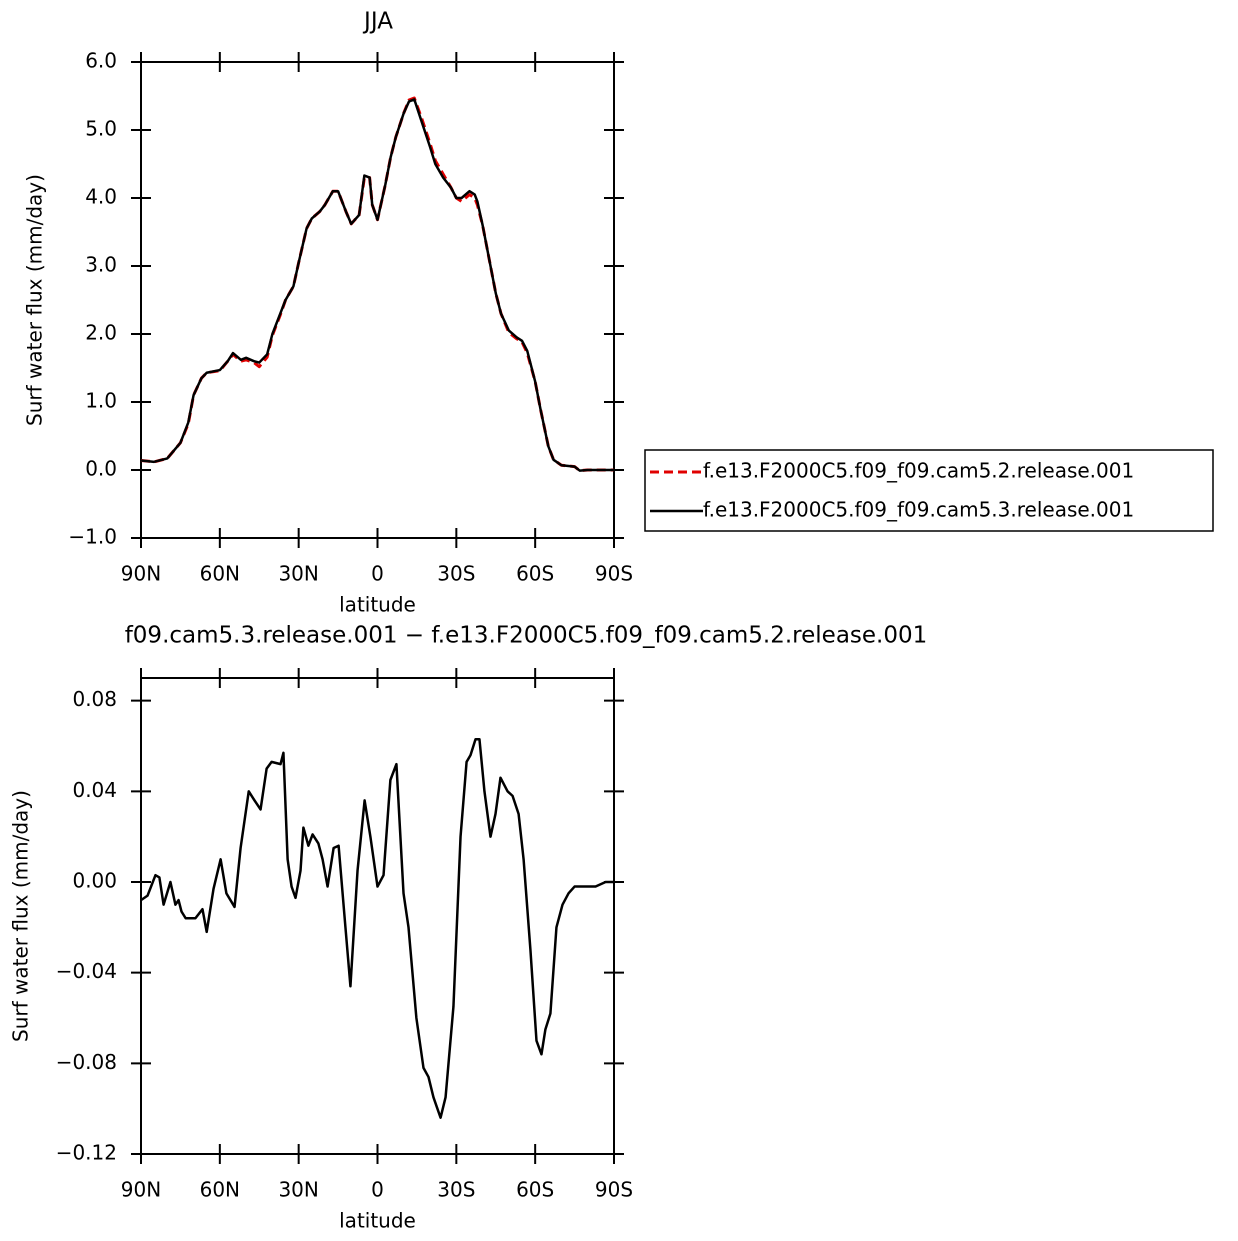  Describe the element at coordinates (94, 699) in the screenshot. I see `y-tick-label: 0.08` at that location.